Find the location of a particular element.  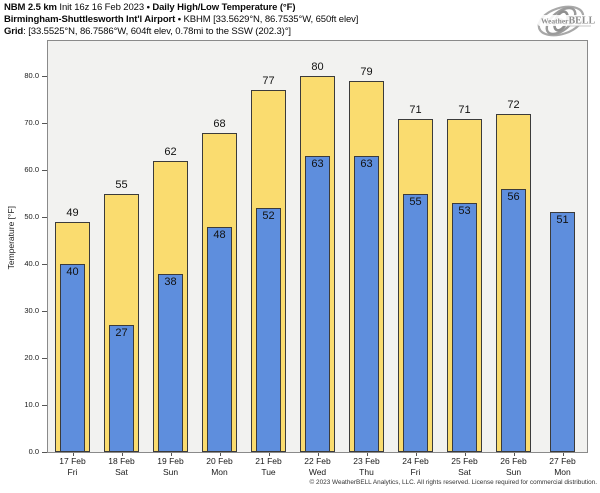

model-name: NBM 2.5 km is located at coordinates (30, 7).